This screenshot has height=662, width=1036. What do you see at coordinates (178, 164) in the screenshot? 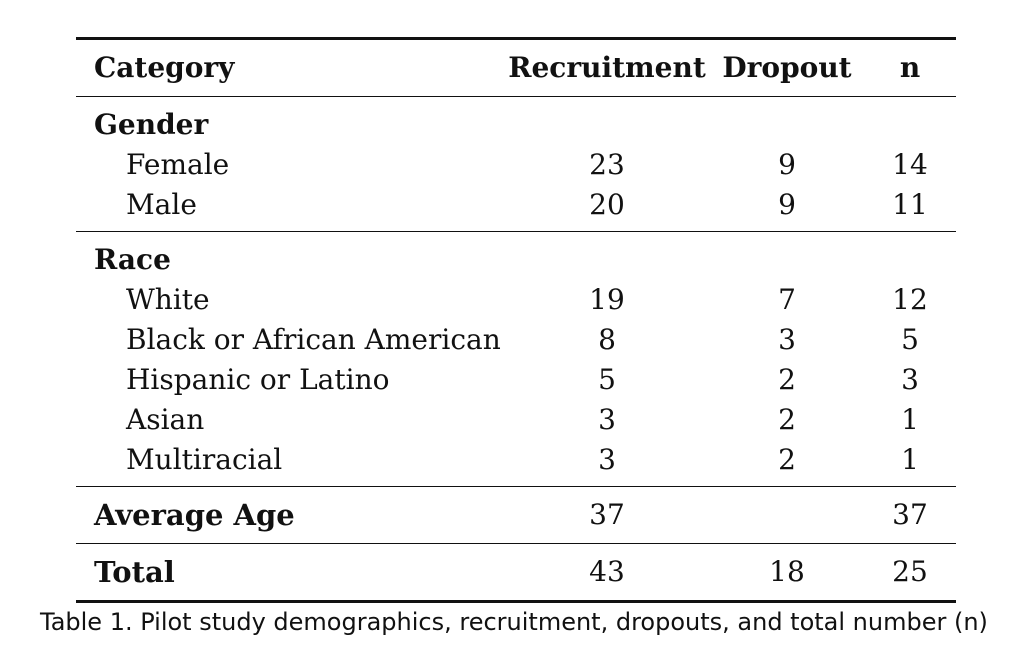
I see `row-label: Female` at bounding box center [178, 164].